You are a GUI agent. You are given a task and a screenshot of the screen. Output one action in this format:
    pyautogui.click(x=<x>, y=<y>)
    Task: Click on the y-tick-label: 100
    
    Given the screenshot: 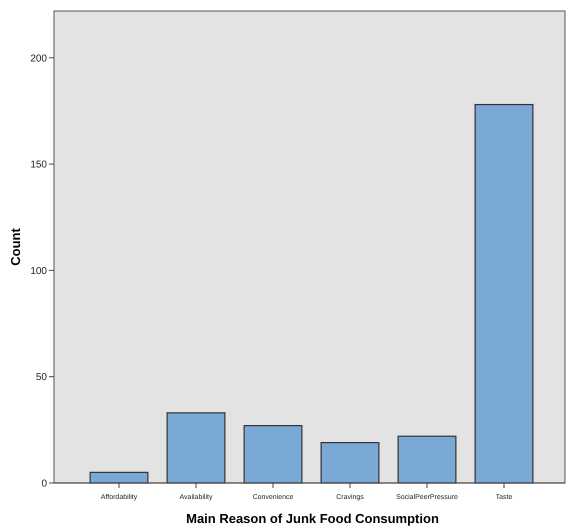 What is the action you would take?
    pyautogui.click(x=39, y=271)
    